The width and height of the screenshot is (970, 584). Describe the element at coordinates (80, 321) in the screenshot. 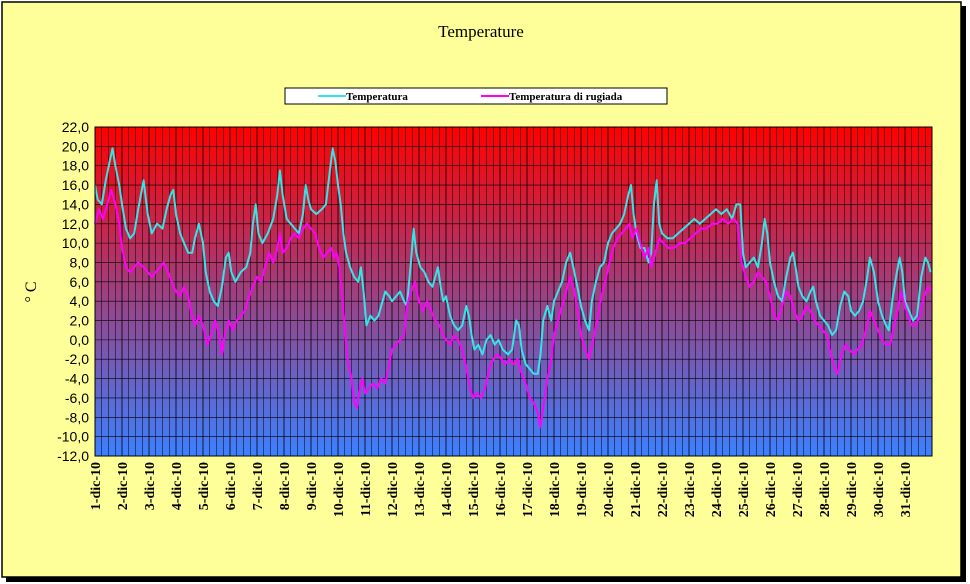

I see `y-tick-label: 2,0` at that location.